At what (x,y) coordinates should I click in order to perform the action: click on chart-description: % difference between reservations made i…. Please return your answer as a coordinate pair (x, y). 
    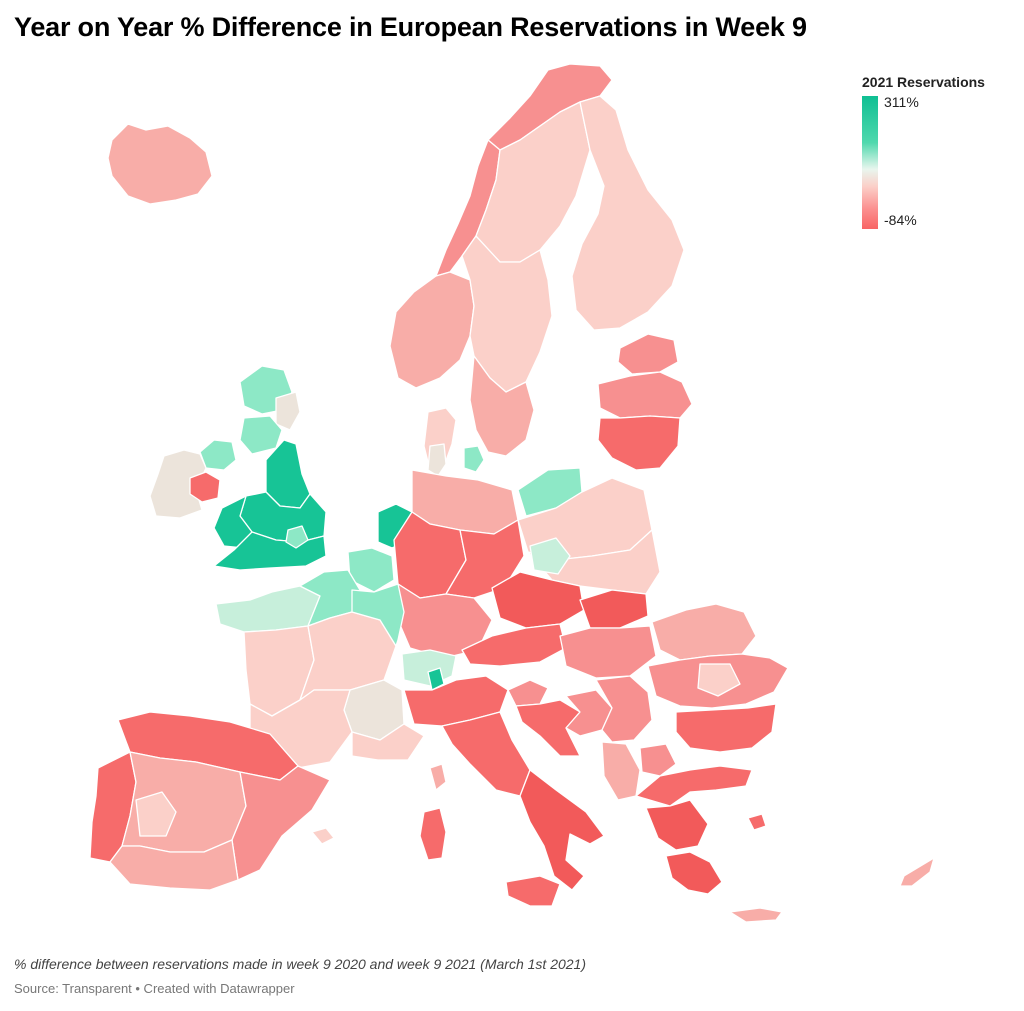
    Looking at the image, I should click on (300, 964).